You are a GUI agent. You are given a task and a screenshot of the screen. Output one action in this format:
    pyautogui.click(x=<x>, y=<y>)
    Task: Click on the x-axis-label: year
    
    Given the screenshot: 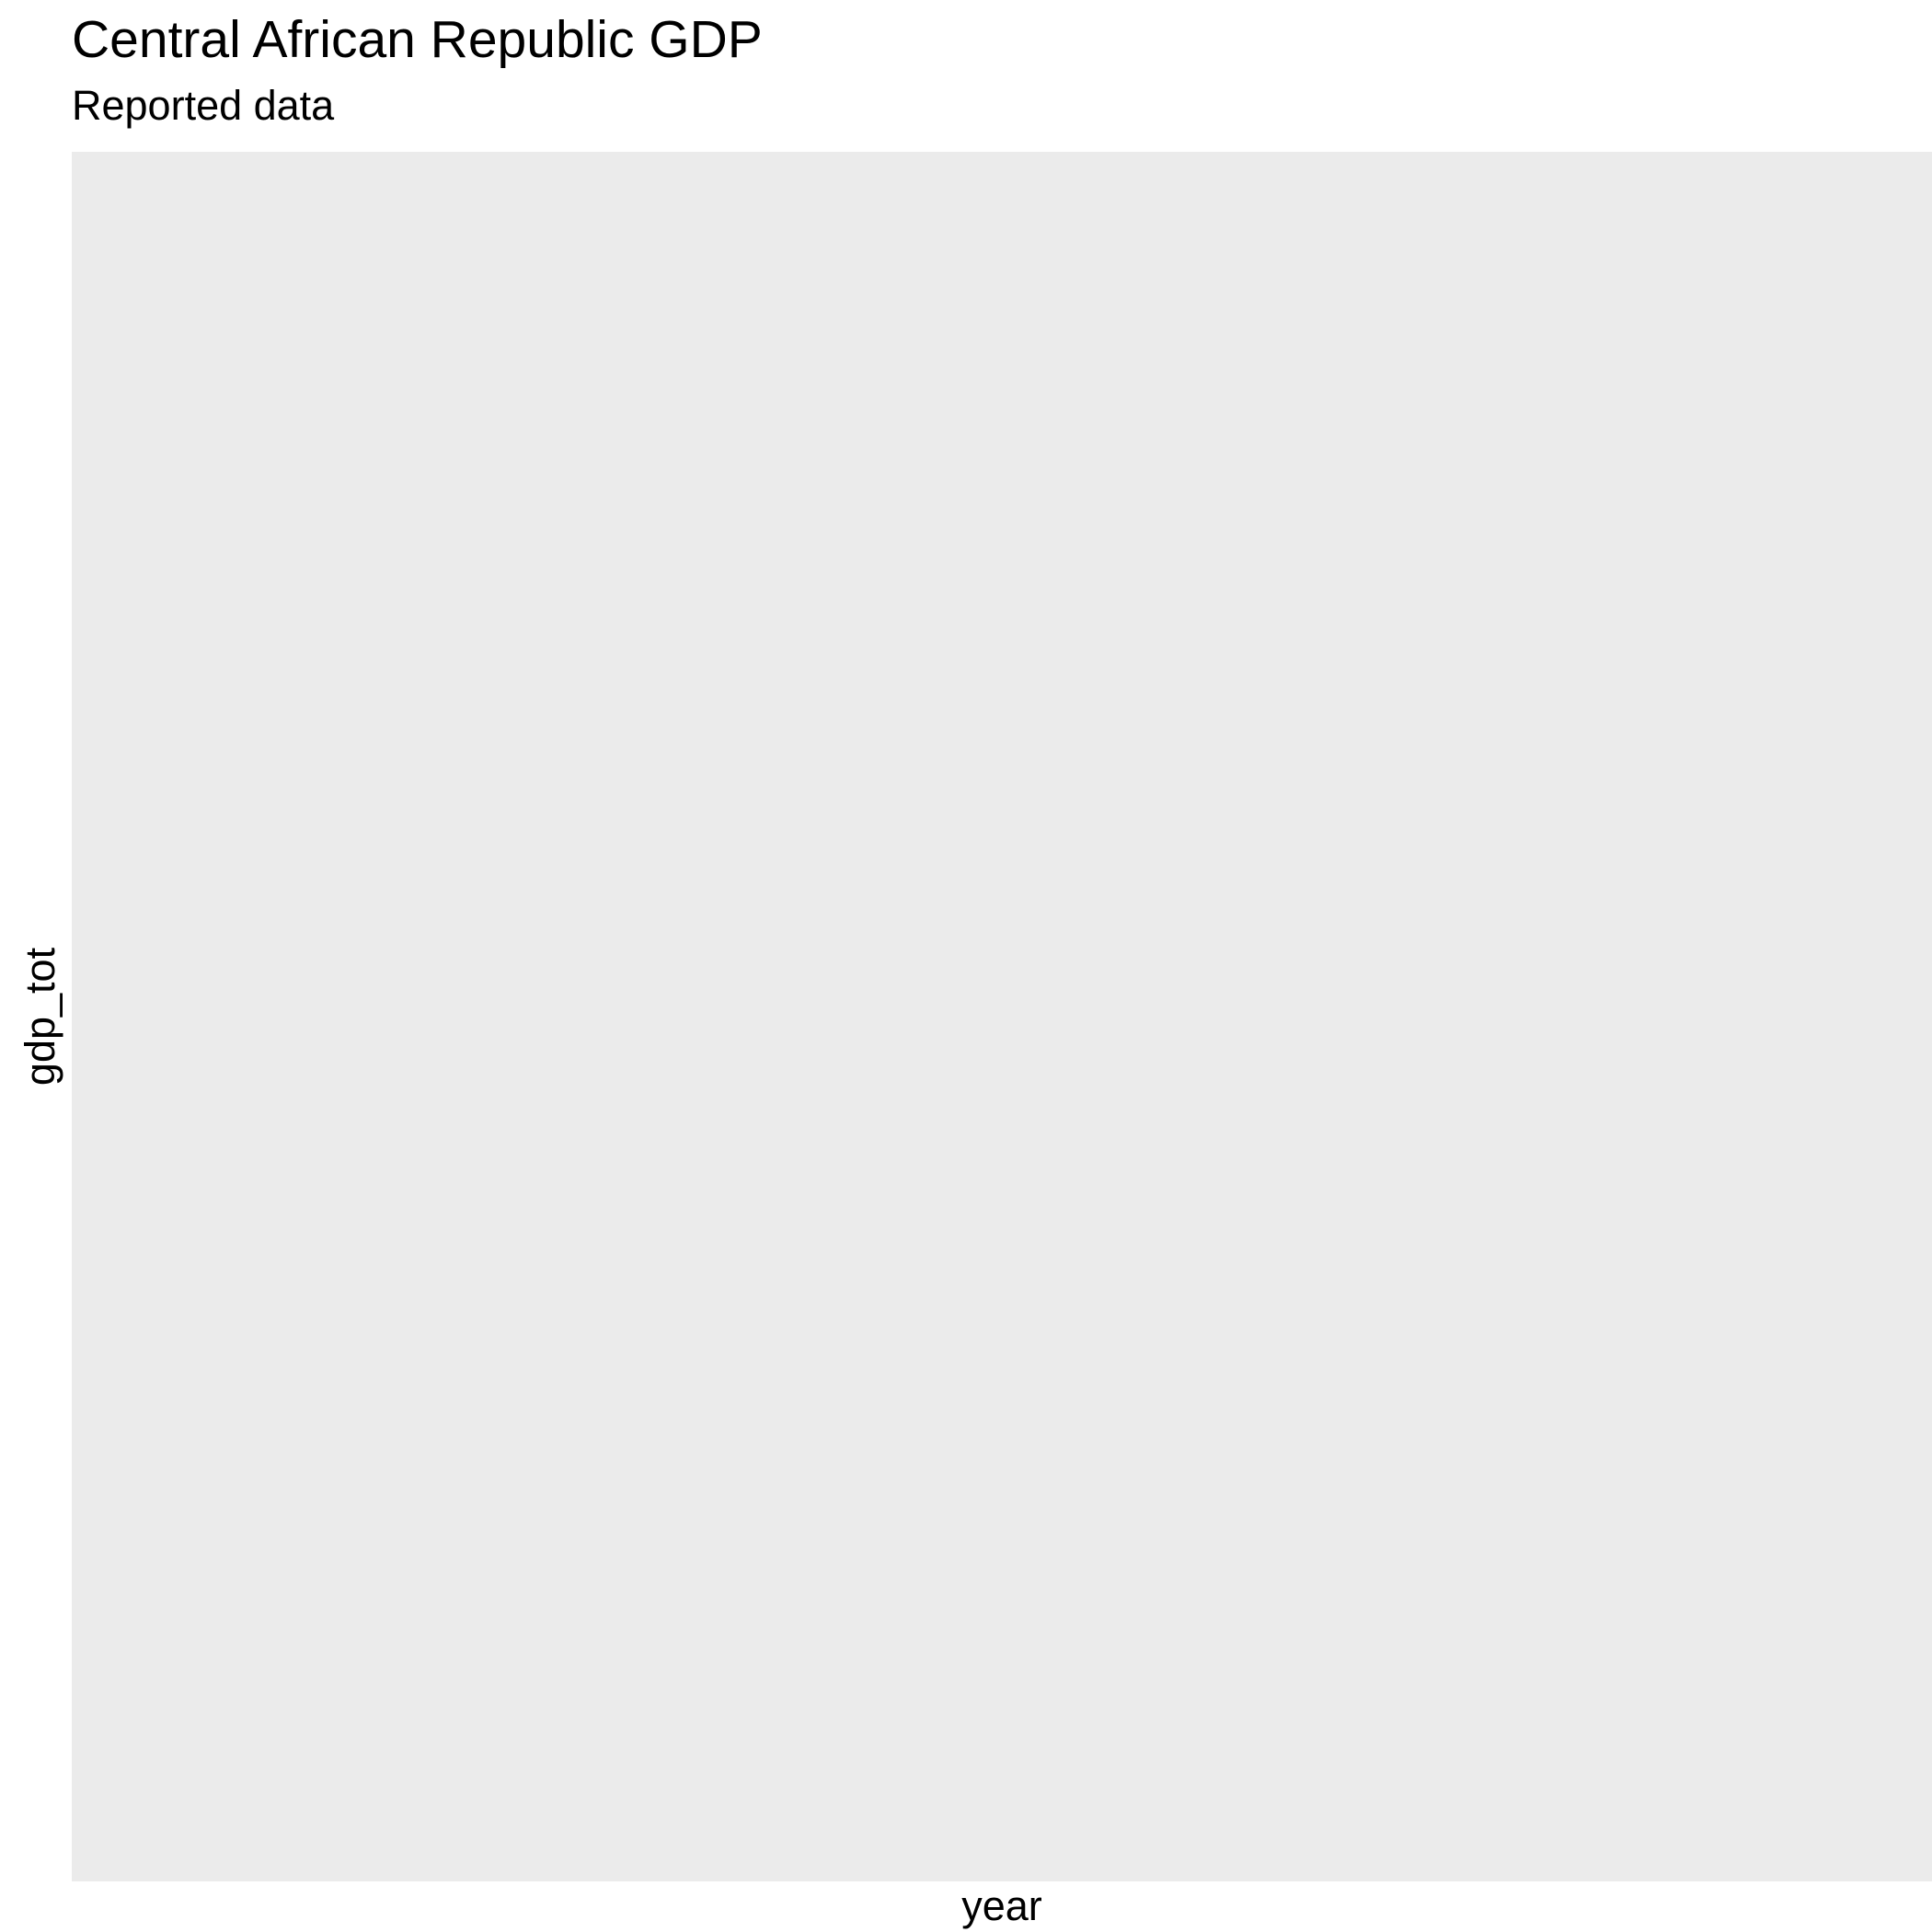 What is the action you would take?
    pyautogui.click(x=1001, y=1905)
    